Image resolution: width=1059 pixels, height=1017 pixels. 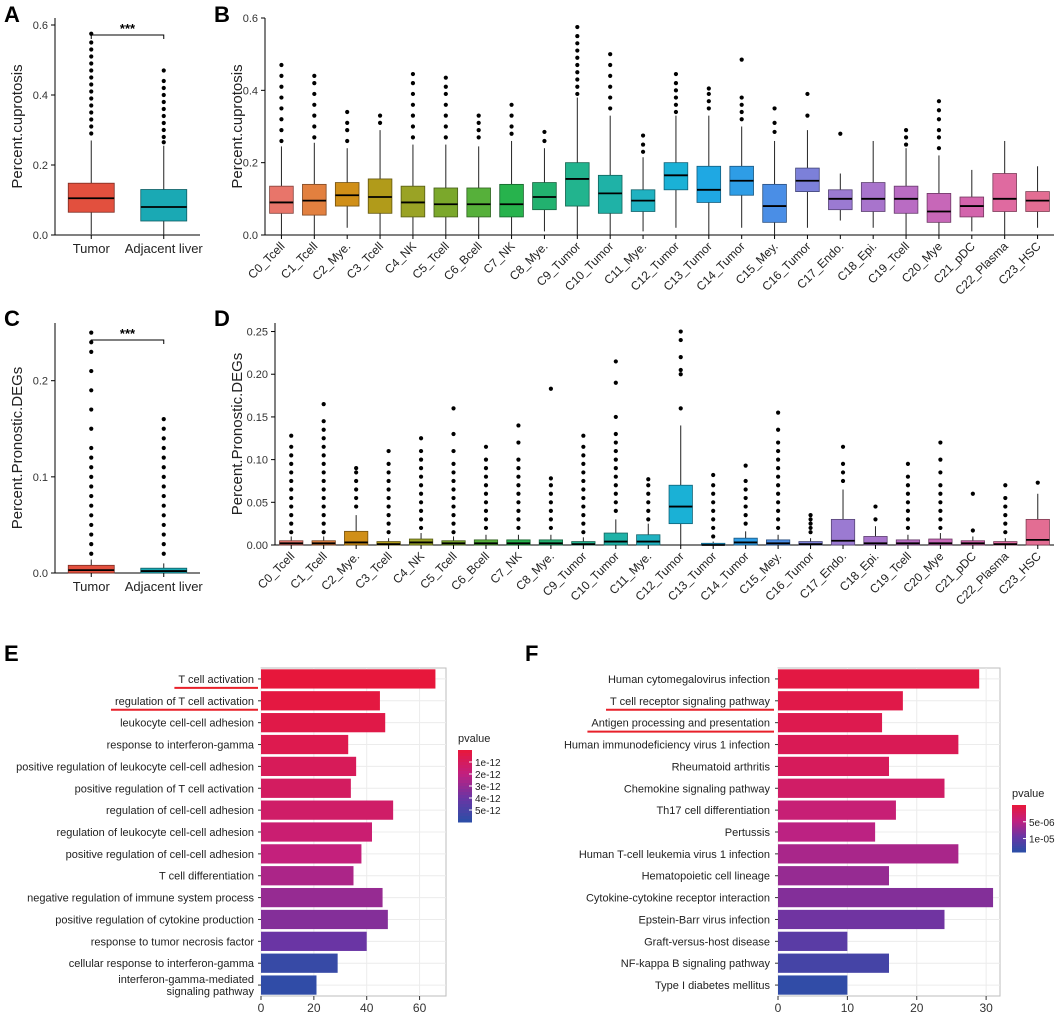 What do you see at coordinates (257, 461) in the screenshot?
I see `chart-d-ytick-label: 0.10` at bounding box center [257, 461].